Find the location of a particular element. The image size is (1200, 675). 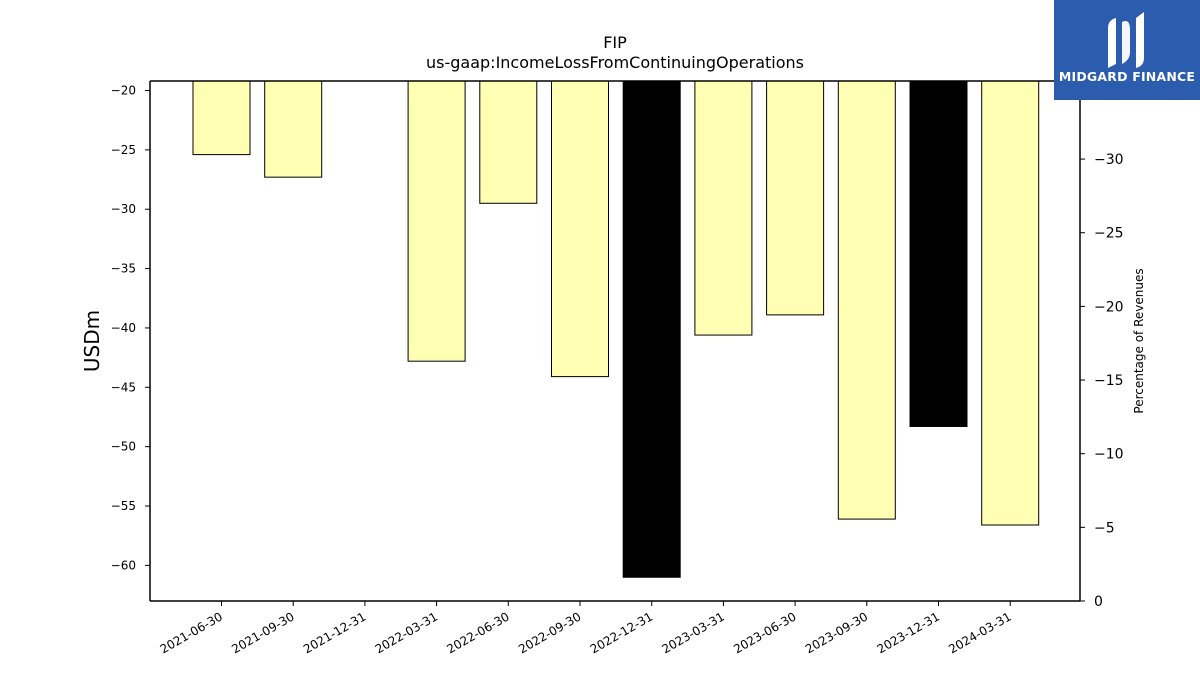

y2-tick-label: −5 is located at coordinates (1104, 528).